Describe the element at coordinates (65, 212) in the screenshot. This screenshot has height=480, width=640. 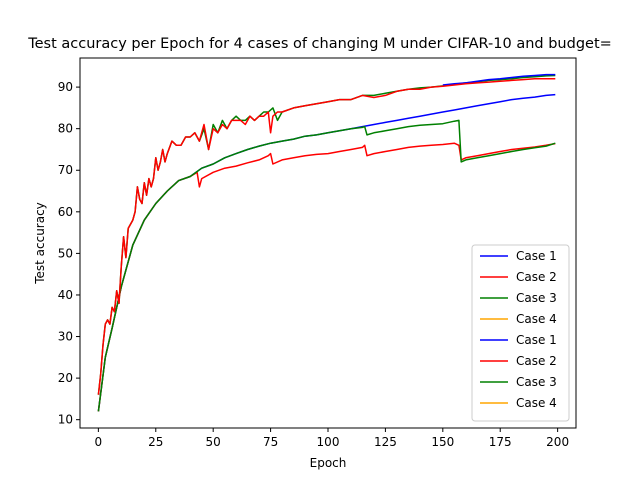
I see `y-tick-label: 60` at that location.